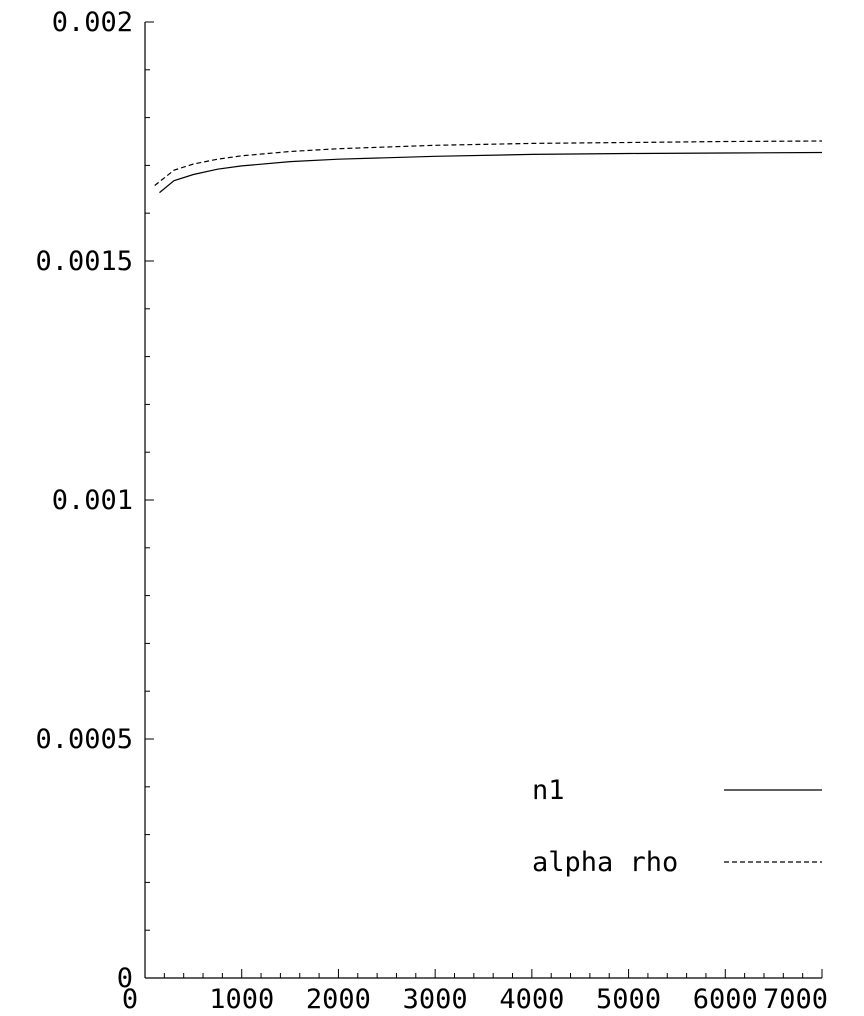  Describe the element at coordinates (491, 172) in the screenshot. I see `series-line-n1` at that location.